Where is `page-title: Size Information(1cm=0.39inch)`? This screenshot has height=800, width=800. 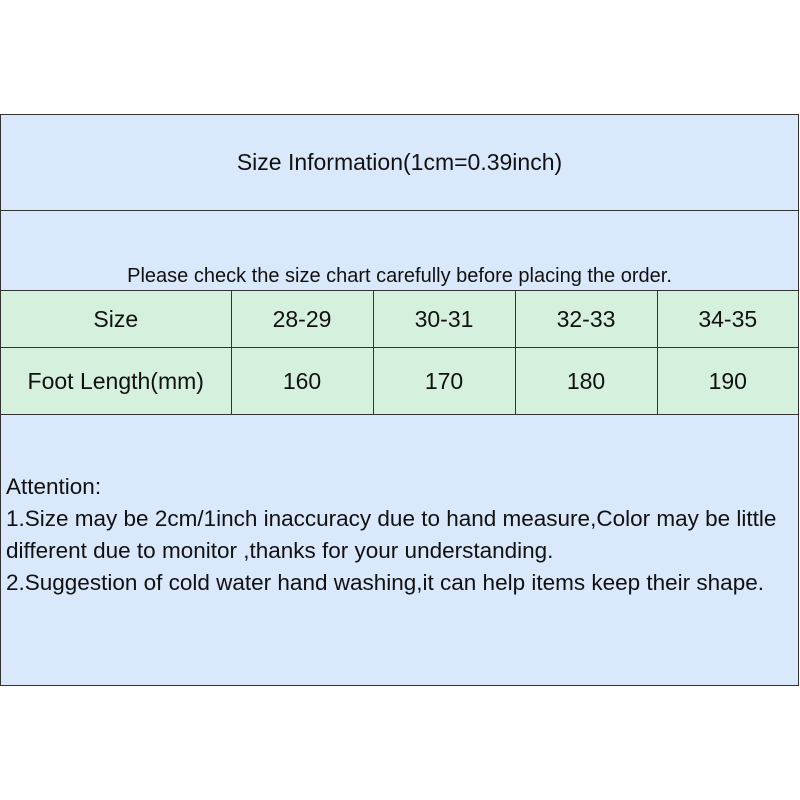 page-title: Size Information(1cm=0.39inch) is located at coordinates (399, 163).